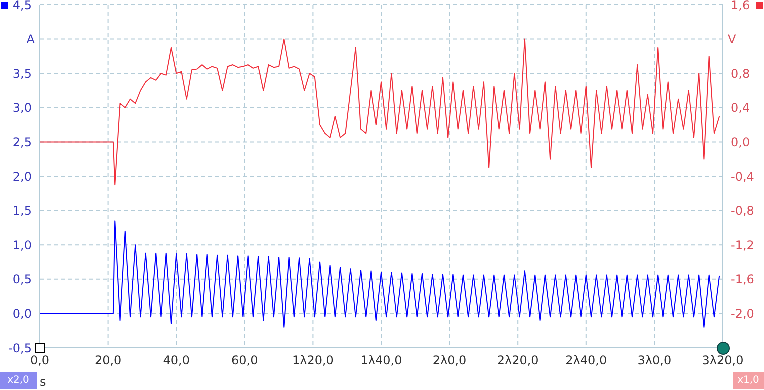  Describe the element at coordinates (742, 211) in the screenshot. I see `y2-tick-label: -0,8` at that location.